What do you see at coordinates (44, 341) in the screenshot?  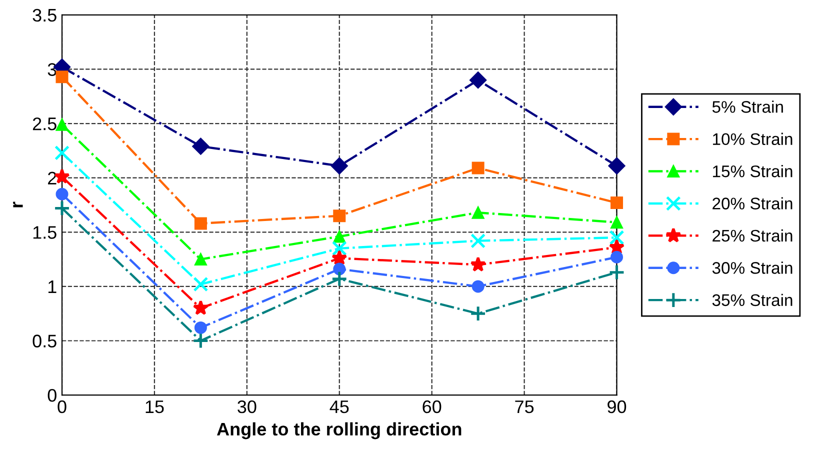 I see `y-tick-label: 0.5` at bounding box center [44, 341].